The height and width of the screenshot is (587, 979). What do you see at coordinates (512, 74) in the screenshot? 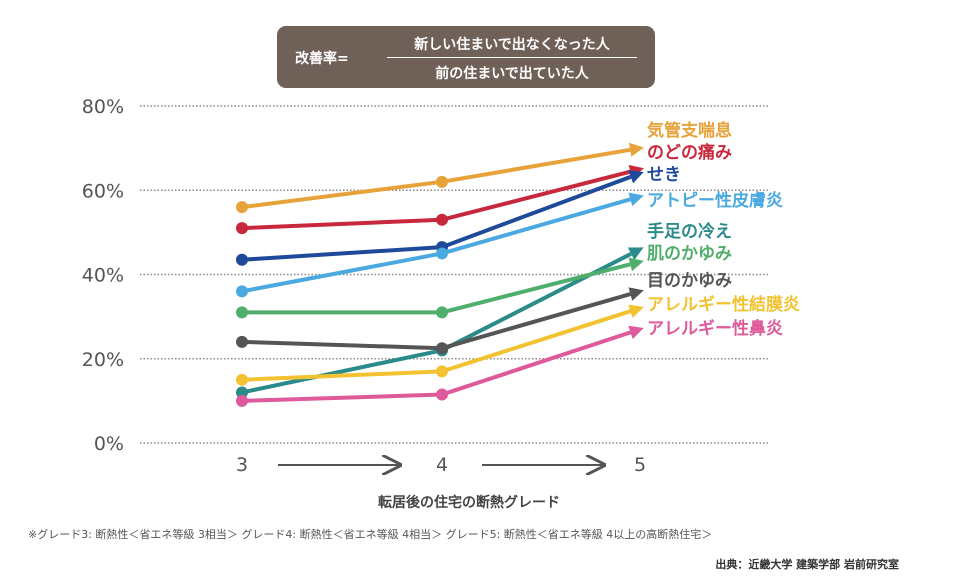
I see `formula-denominator: 前の住まいで出ていた人` at bounding box center [512, 74].